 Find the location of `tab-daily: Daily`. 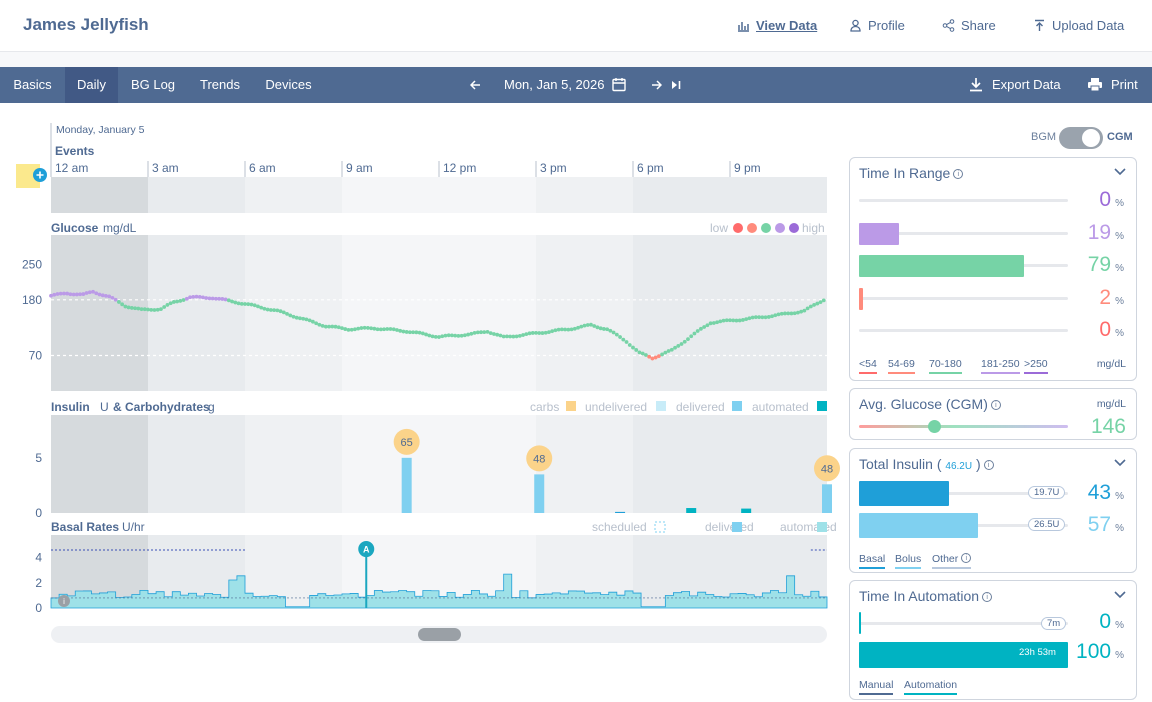

tab-daily: Daily is located at coordinates (91, 85).